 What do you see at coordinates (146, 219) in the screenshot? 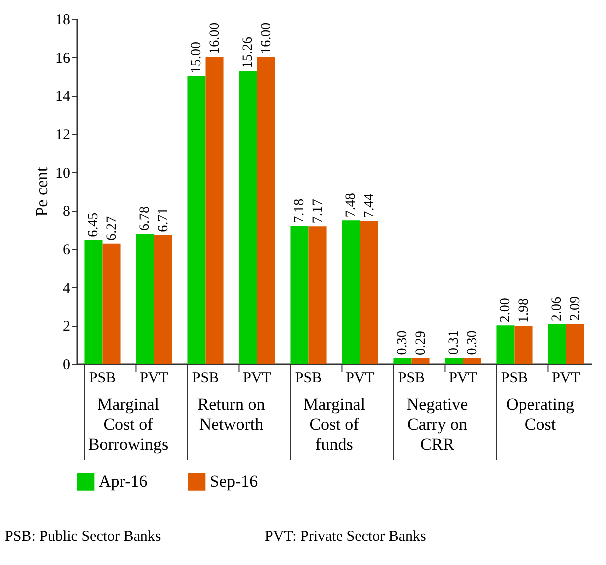
I see `data-label: 6.78` at bounding box center [146, 219].